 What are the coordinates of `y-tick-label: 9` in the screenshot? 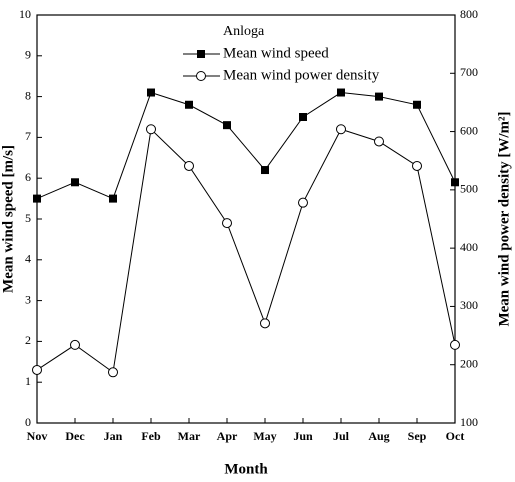 It's located at (28, 55).